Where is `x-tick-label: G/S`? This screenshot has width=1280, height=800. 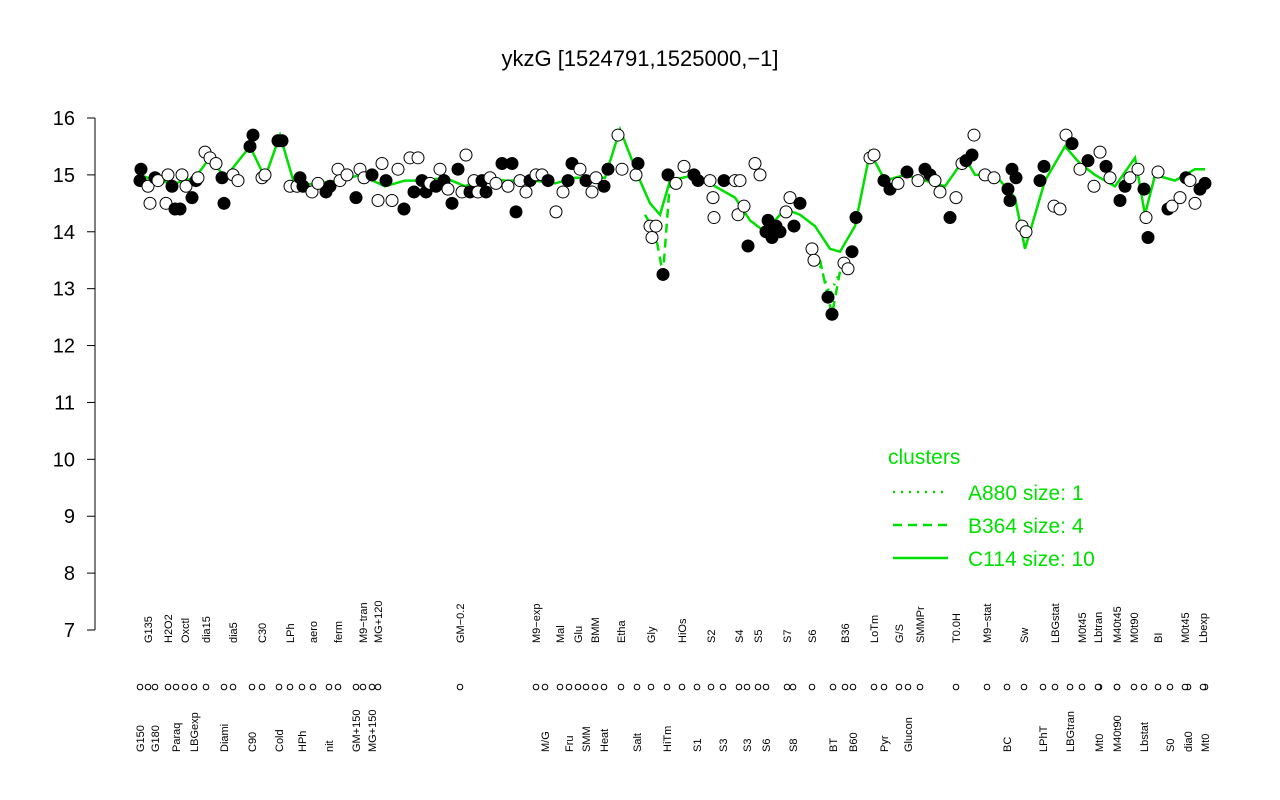
x-tick-label: G/S is located at coordinates (900, 633).